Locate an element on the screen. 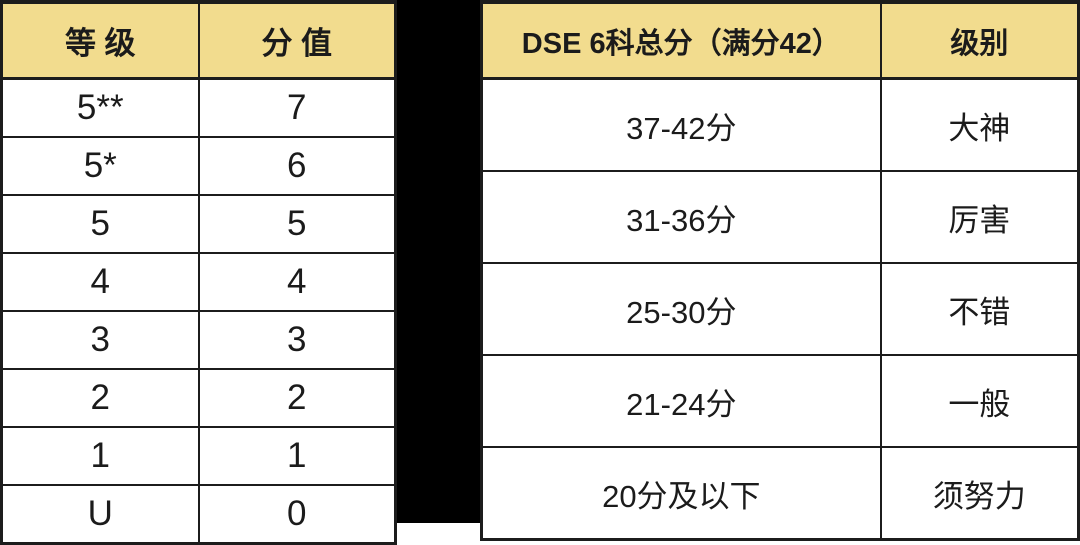  table-row: 37-42分 大神 is located at coordinates (780, 124).